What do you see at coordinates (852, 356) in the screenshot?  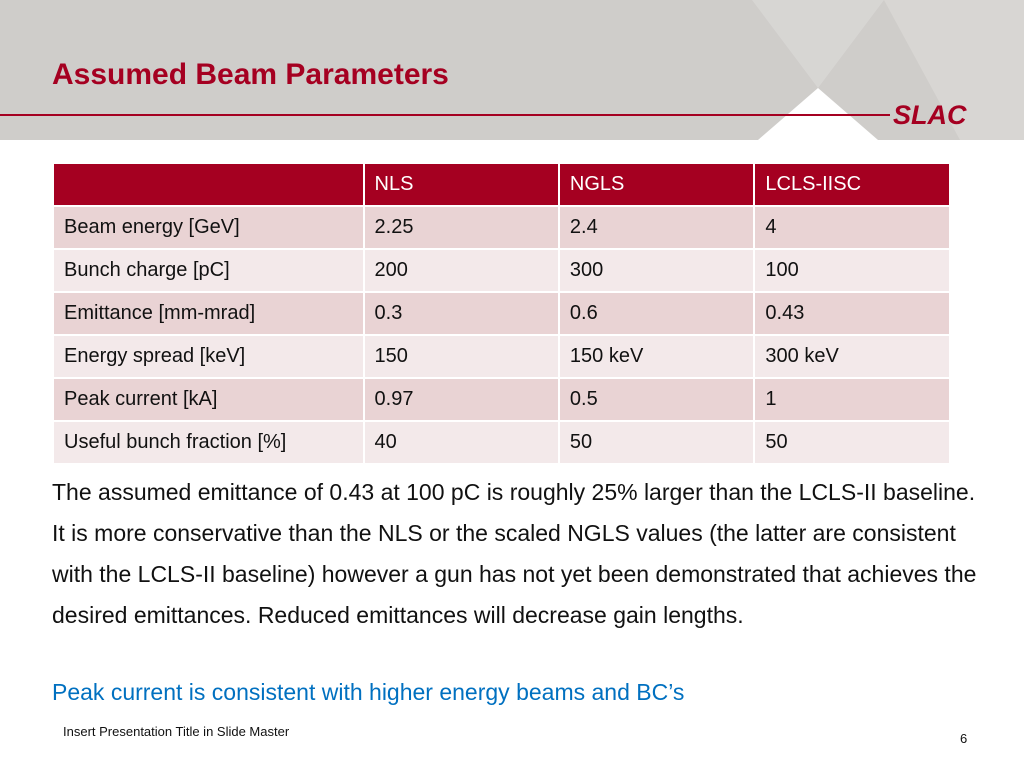 I see `table-cell: 300 keV` at bounding box center [852, 356].